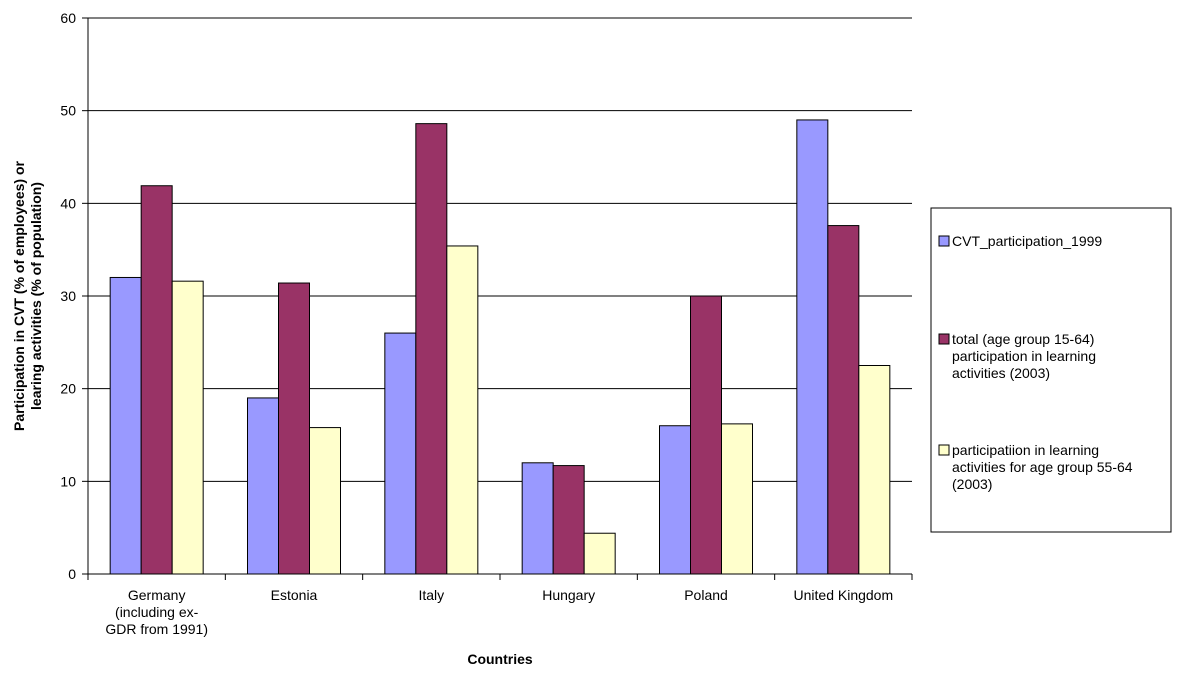 This screenshot has height=675, width=1181. Describe the element at coordinates (1025, 450) in the screenshot. I see `legend-label-line: participatiion in learning` at that location.